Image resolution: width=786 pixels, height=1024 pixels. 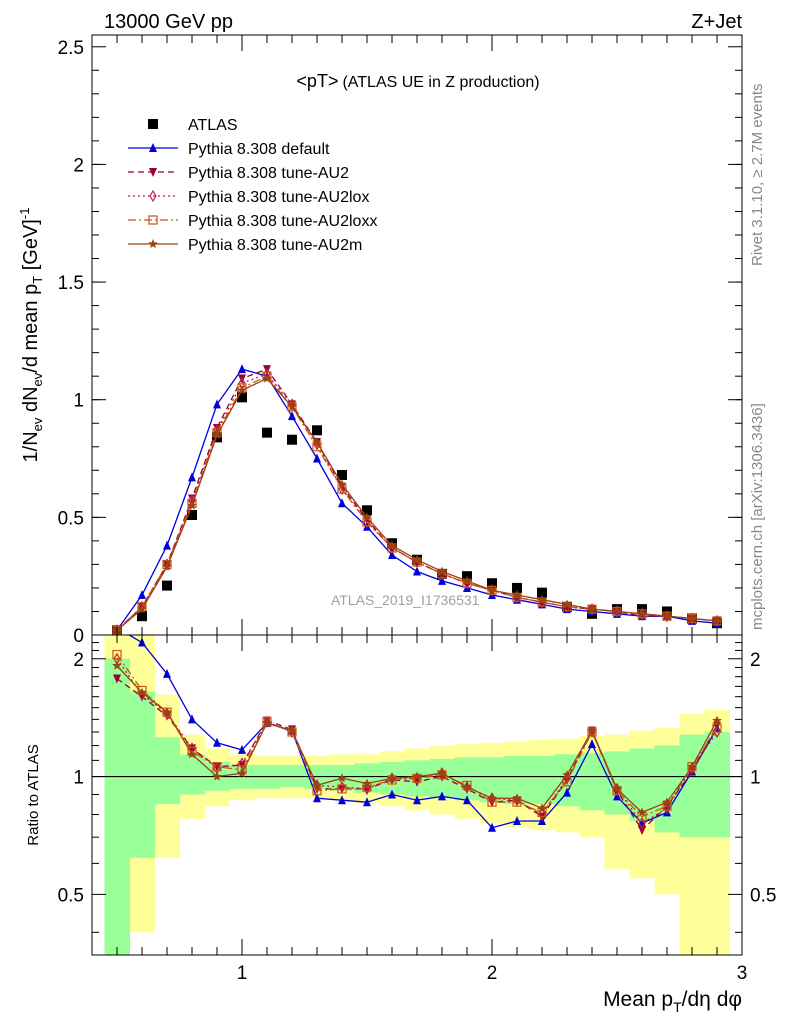 I want to click on process-label: Z+Jet, so click(x=716, y=22).